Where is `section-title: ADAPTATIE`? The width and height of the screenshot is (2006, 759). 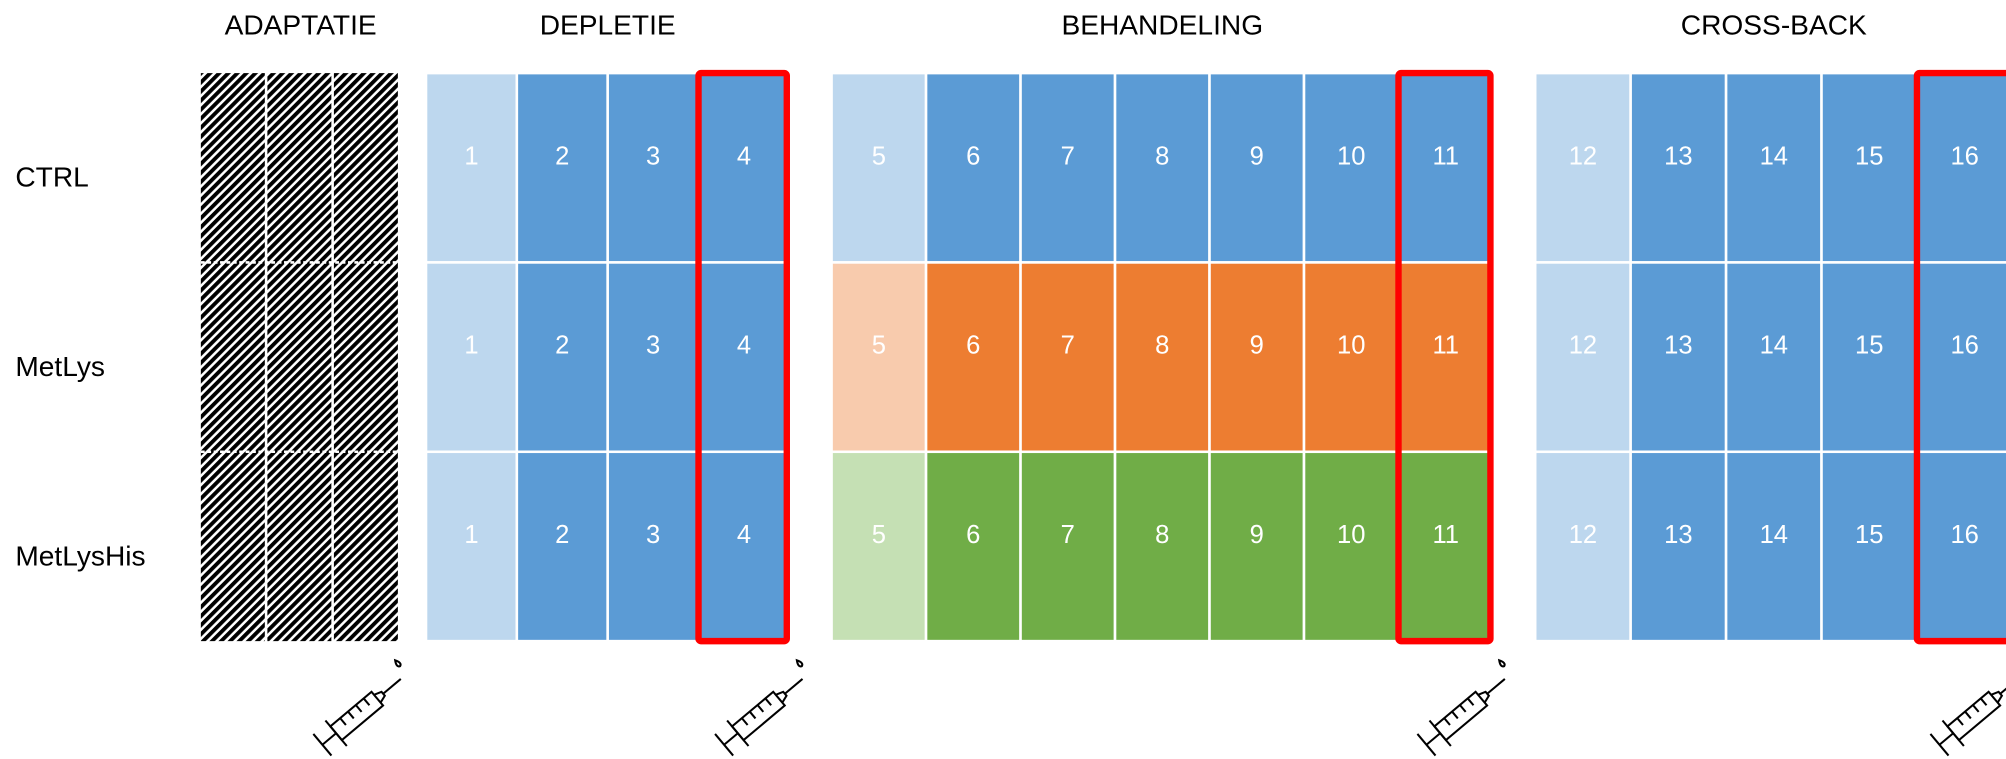
section-title: ADAPTATIE is located at coordinates (301, 24).